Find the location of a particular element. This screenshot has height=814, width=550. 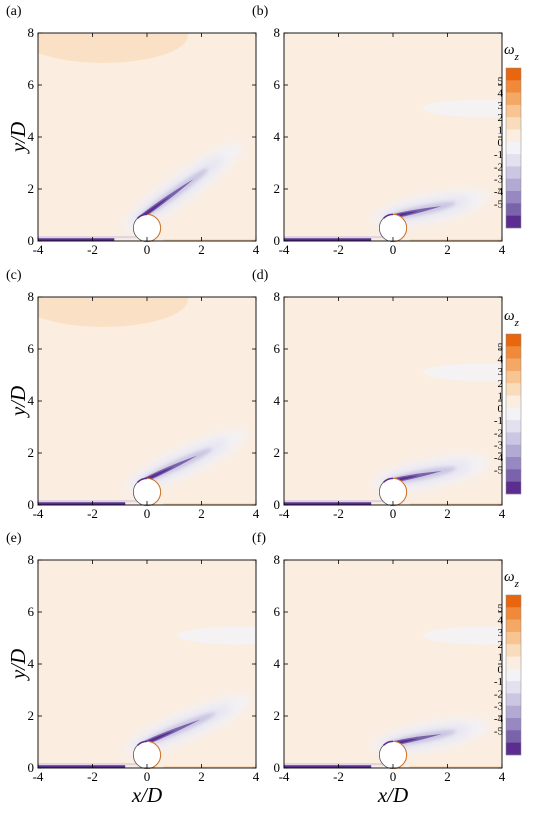

panel-label: (c) is located at coordinates (14, 275).